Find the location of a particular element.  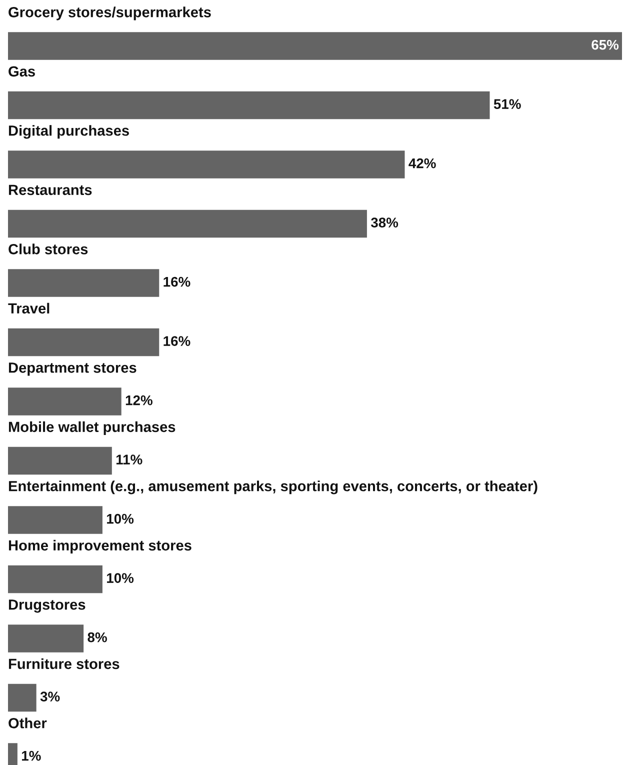

data-label: 11% is located at coordinates (129, 459).